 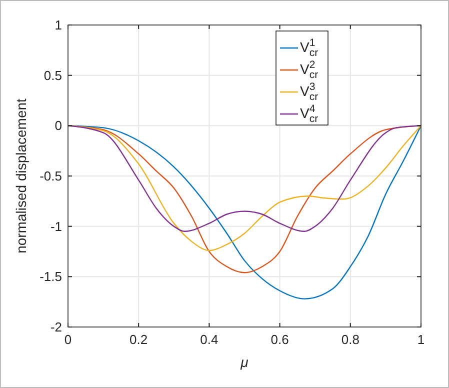 I want to click on x-tick-label: 0, so click(x=68, y=339).